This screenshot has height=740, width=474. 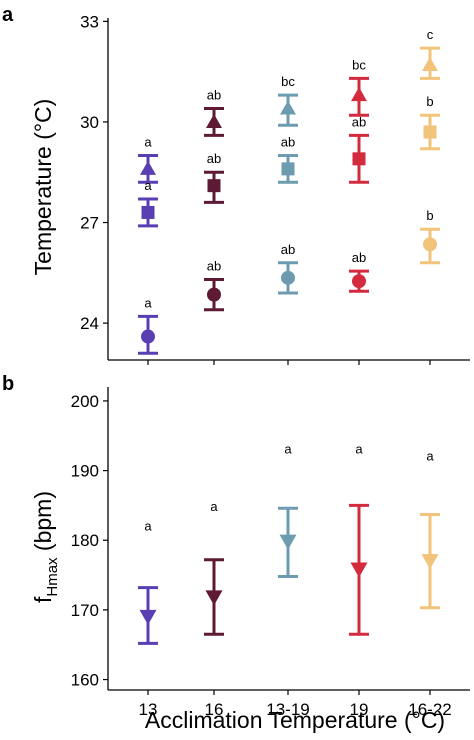 What do you see at coordinates (85, 401) in the screenshot?
I see `y-tick-label: 200` at bounding box center [85, 401].